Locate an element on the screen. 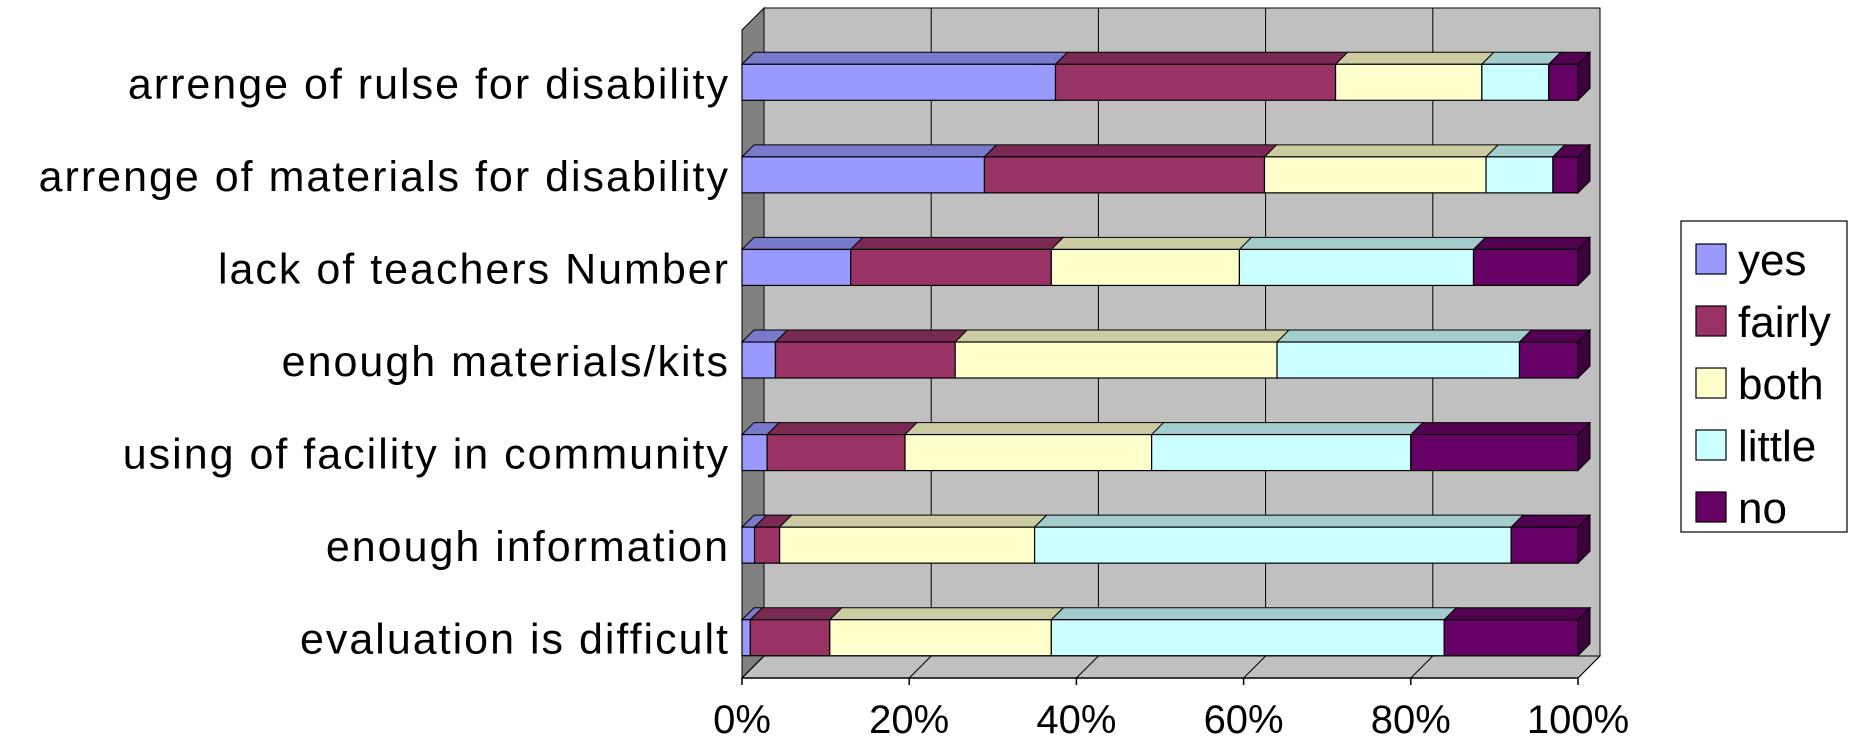 The width and height of the screenshot is (1849, 739). x-tick-label: 60% is located at coordinates (1244, 718).